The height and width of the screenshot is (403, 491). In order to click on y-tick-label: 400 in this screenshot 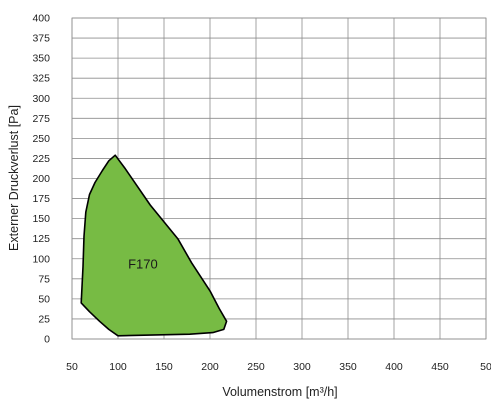, I will do `click(41, 19)`.